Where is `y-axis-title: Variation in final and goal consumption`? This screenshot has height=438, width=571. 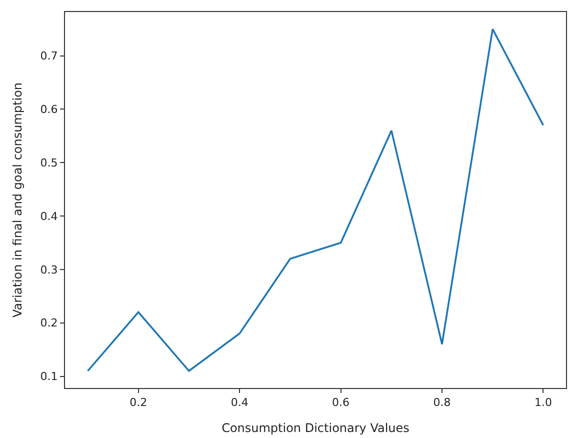
y-axis-title: Variation in final and goal consumption is located at coordinates (17, 200).